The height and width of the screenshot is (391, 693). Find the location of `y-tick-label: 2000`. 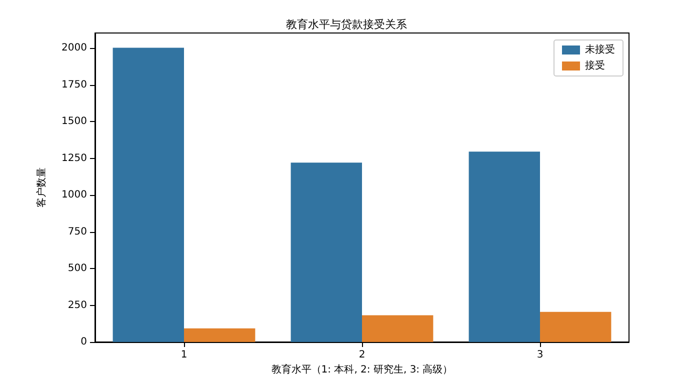

y-tick-label: 2000 is located at coordinates (74, 48).